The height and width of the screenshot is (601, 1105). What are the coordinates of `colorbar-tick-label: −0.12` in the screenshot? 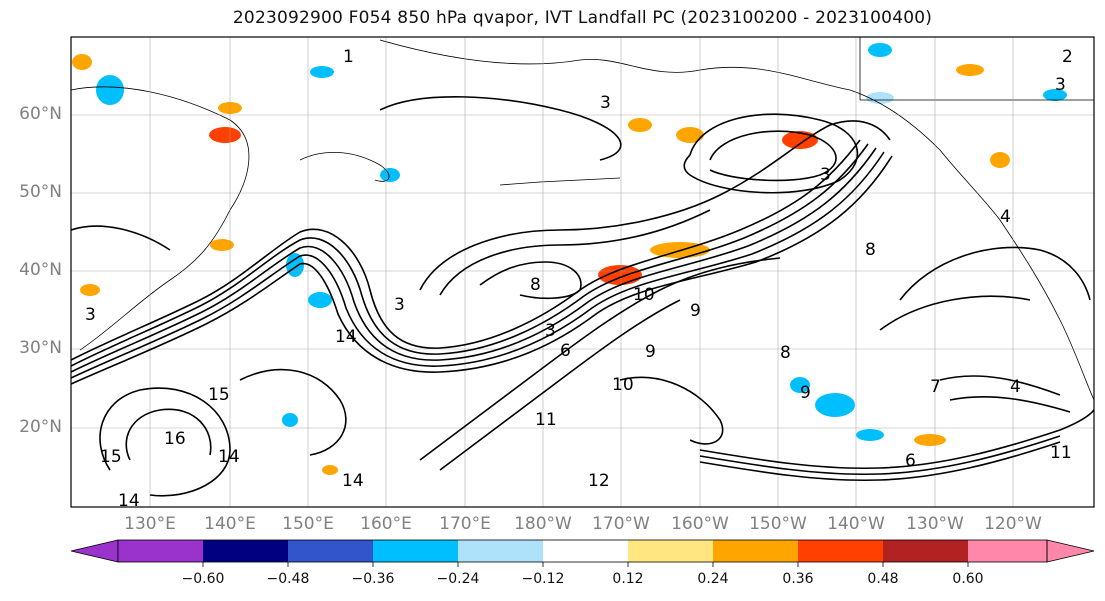 It's located at (543, 579).